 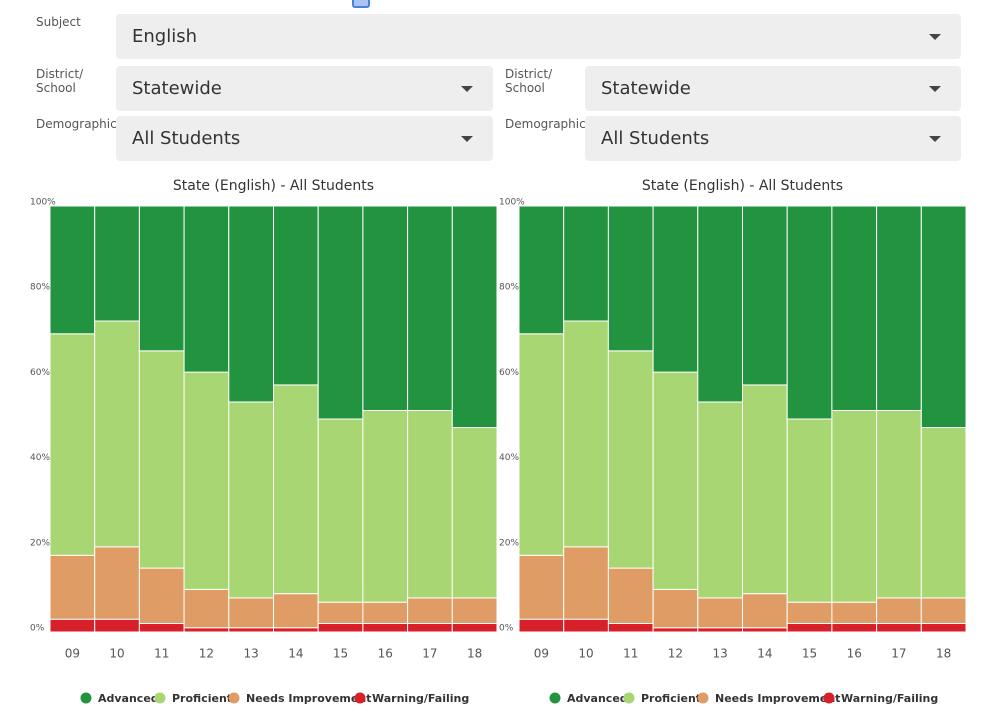 I want to click on subject-select: English, so click(x=538, y=36).